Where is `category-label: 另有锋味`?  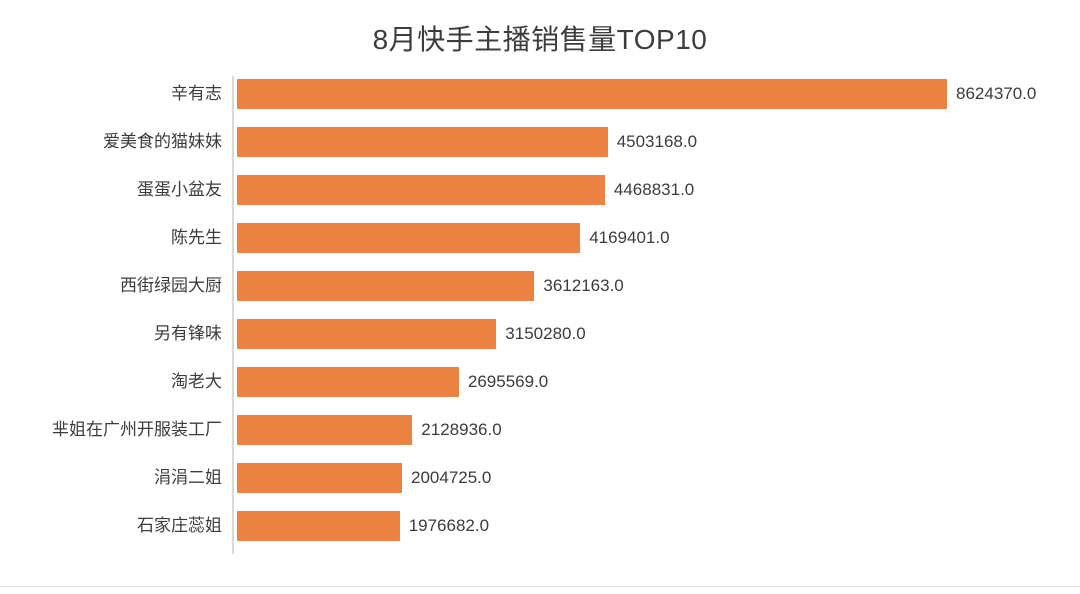 category-label: 另有锋味 is located at coordinates (188, 333).